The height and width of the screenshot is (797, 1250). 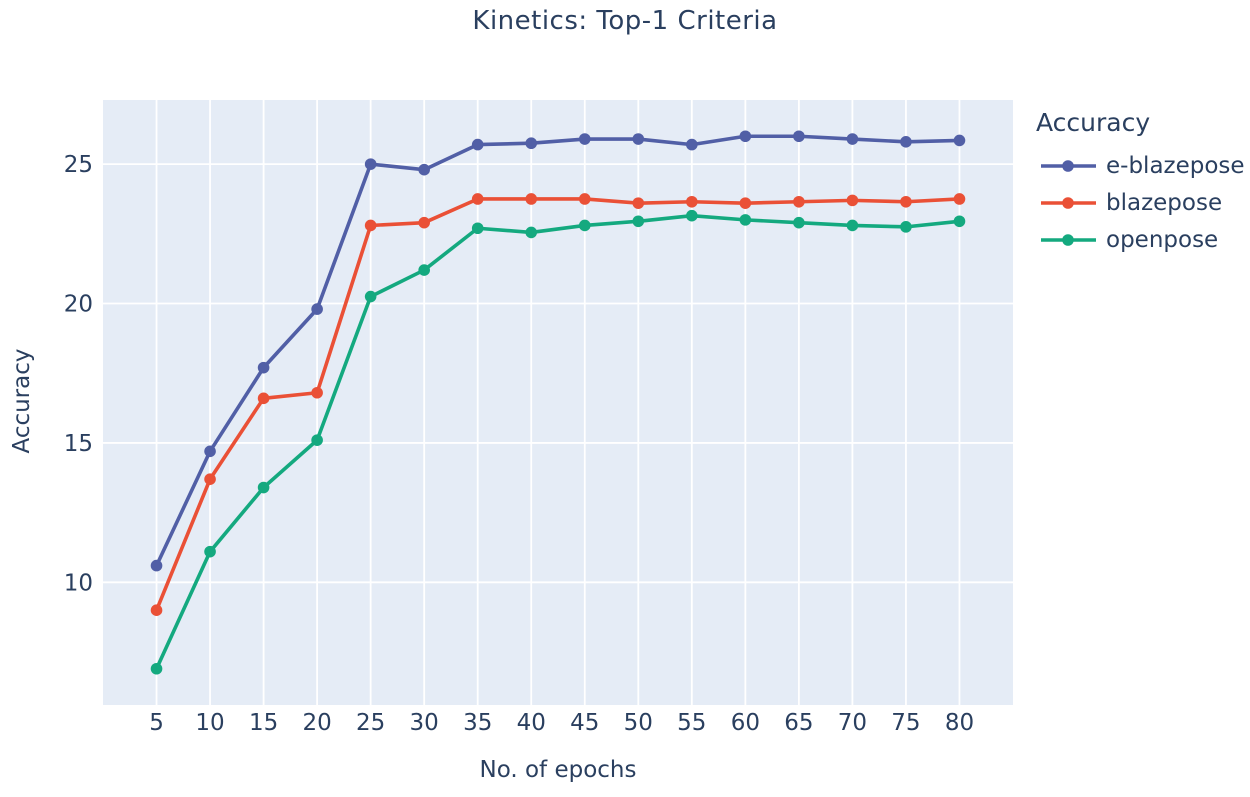 I want to click on x-tick-label: 25, so click(x=370, y=723).